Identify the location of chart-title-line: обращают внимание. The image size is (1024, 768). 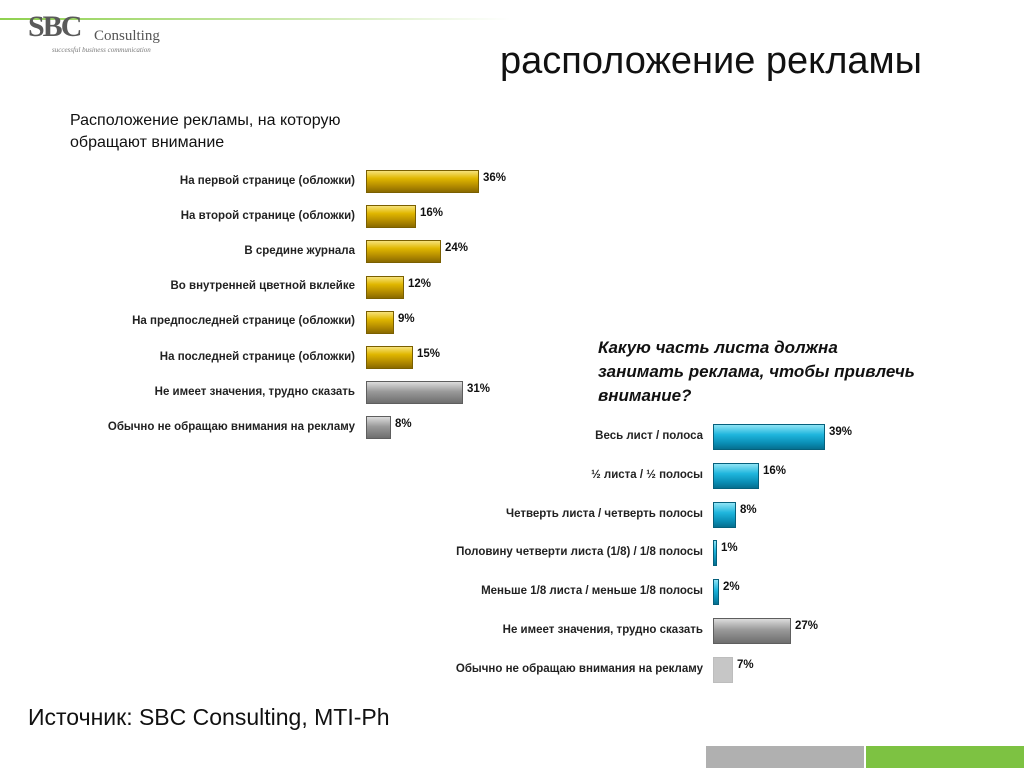
(147, 142).